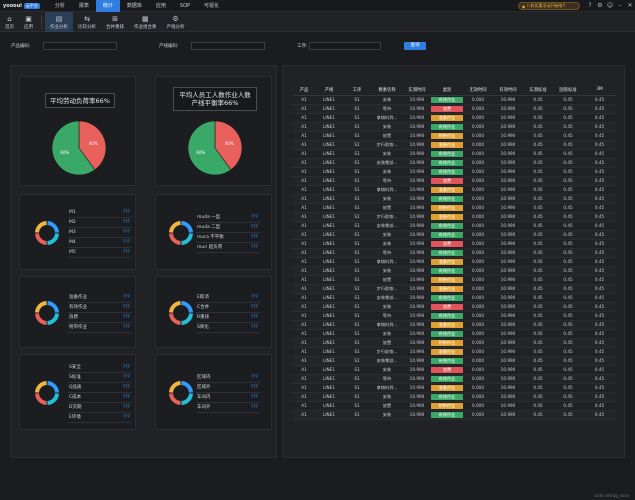 Image resolution: width=635 pixels, height=500 pixels. Describe the element at coordinates (447, 100) in the screenshot. I see `table-cell: 有效作业` at that location.